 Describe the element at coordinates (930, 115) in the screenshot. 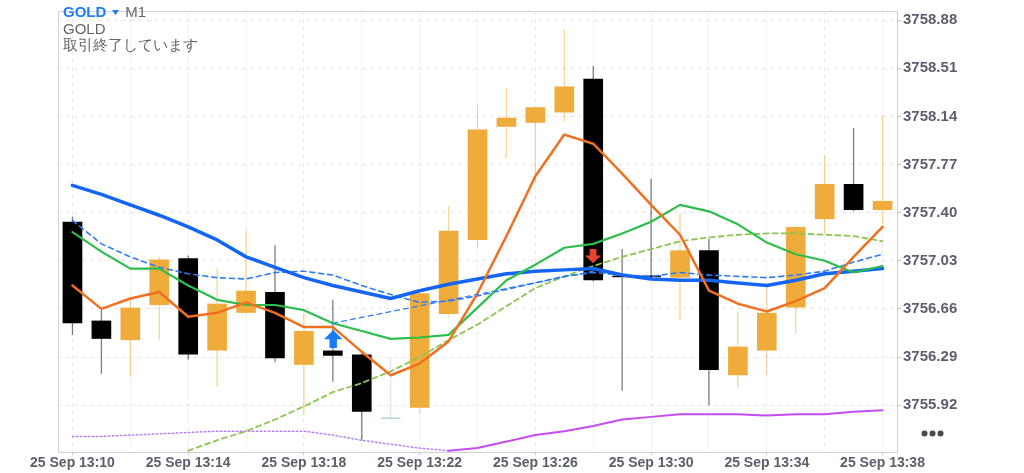

I see `y-tick-label: 3758.14` at that location.